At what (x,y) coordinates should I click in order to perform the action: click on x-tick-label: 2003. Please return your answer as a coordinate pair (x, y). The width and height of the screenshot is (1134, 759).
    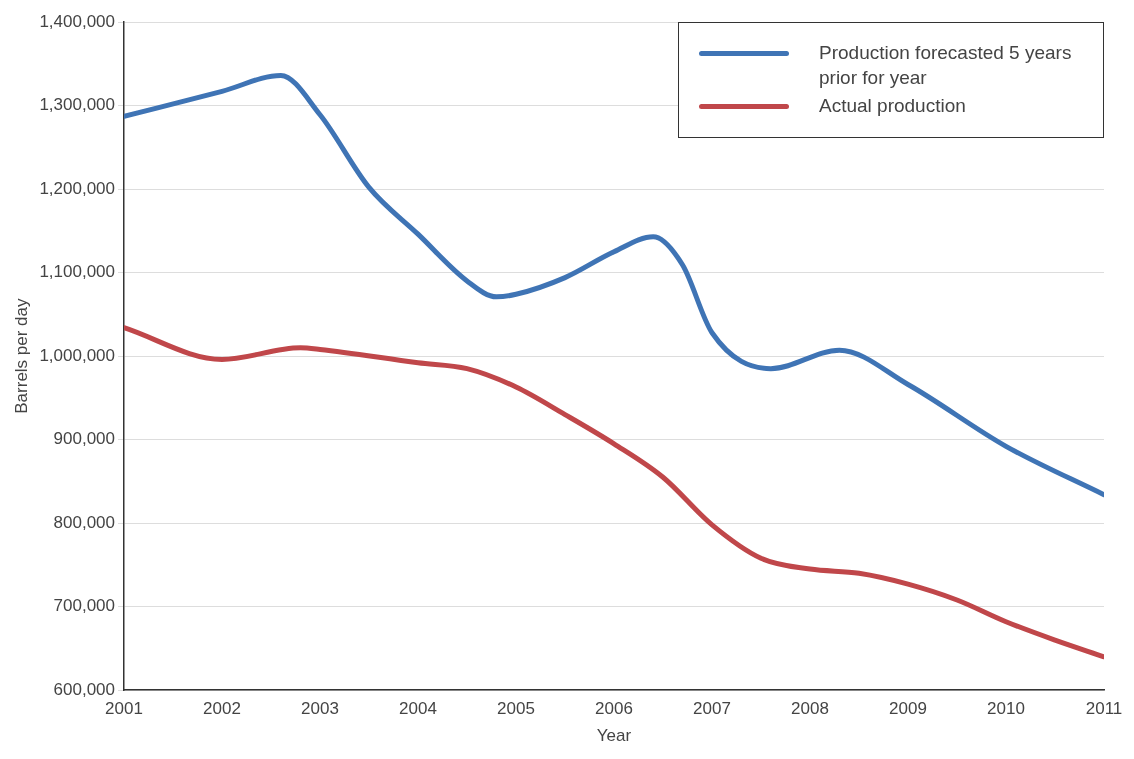
    Looking at the image, I should click on (320, 709).